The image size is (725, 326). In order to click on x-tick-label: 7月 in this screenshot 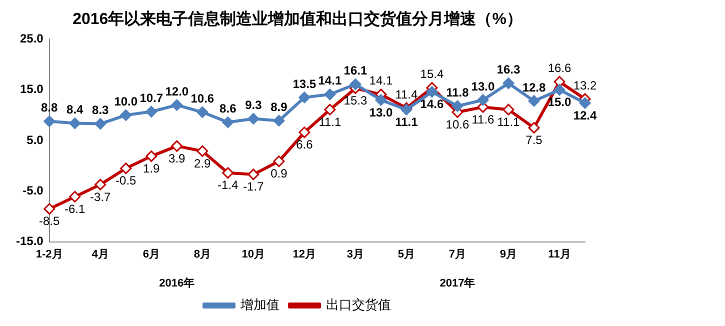, I will do `click(457, 254)`.